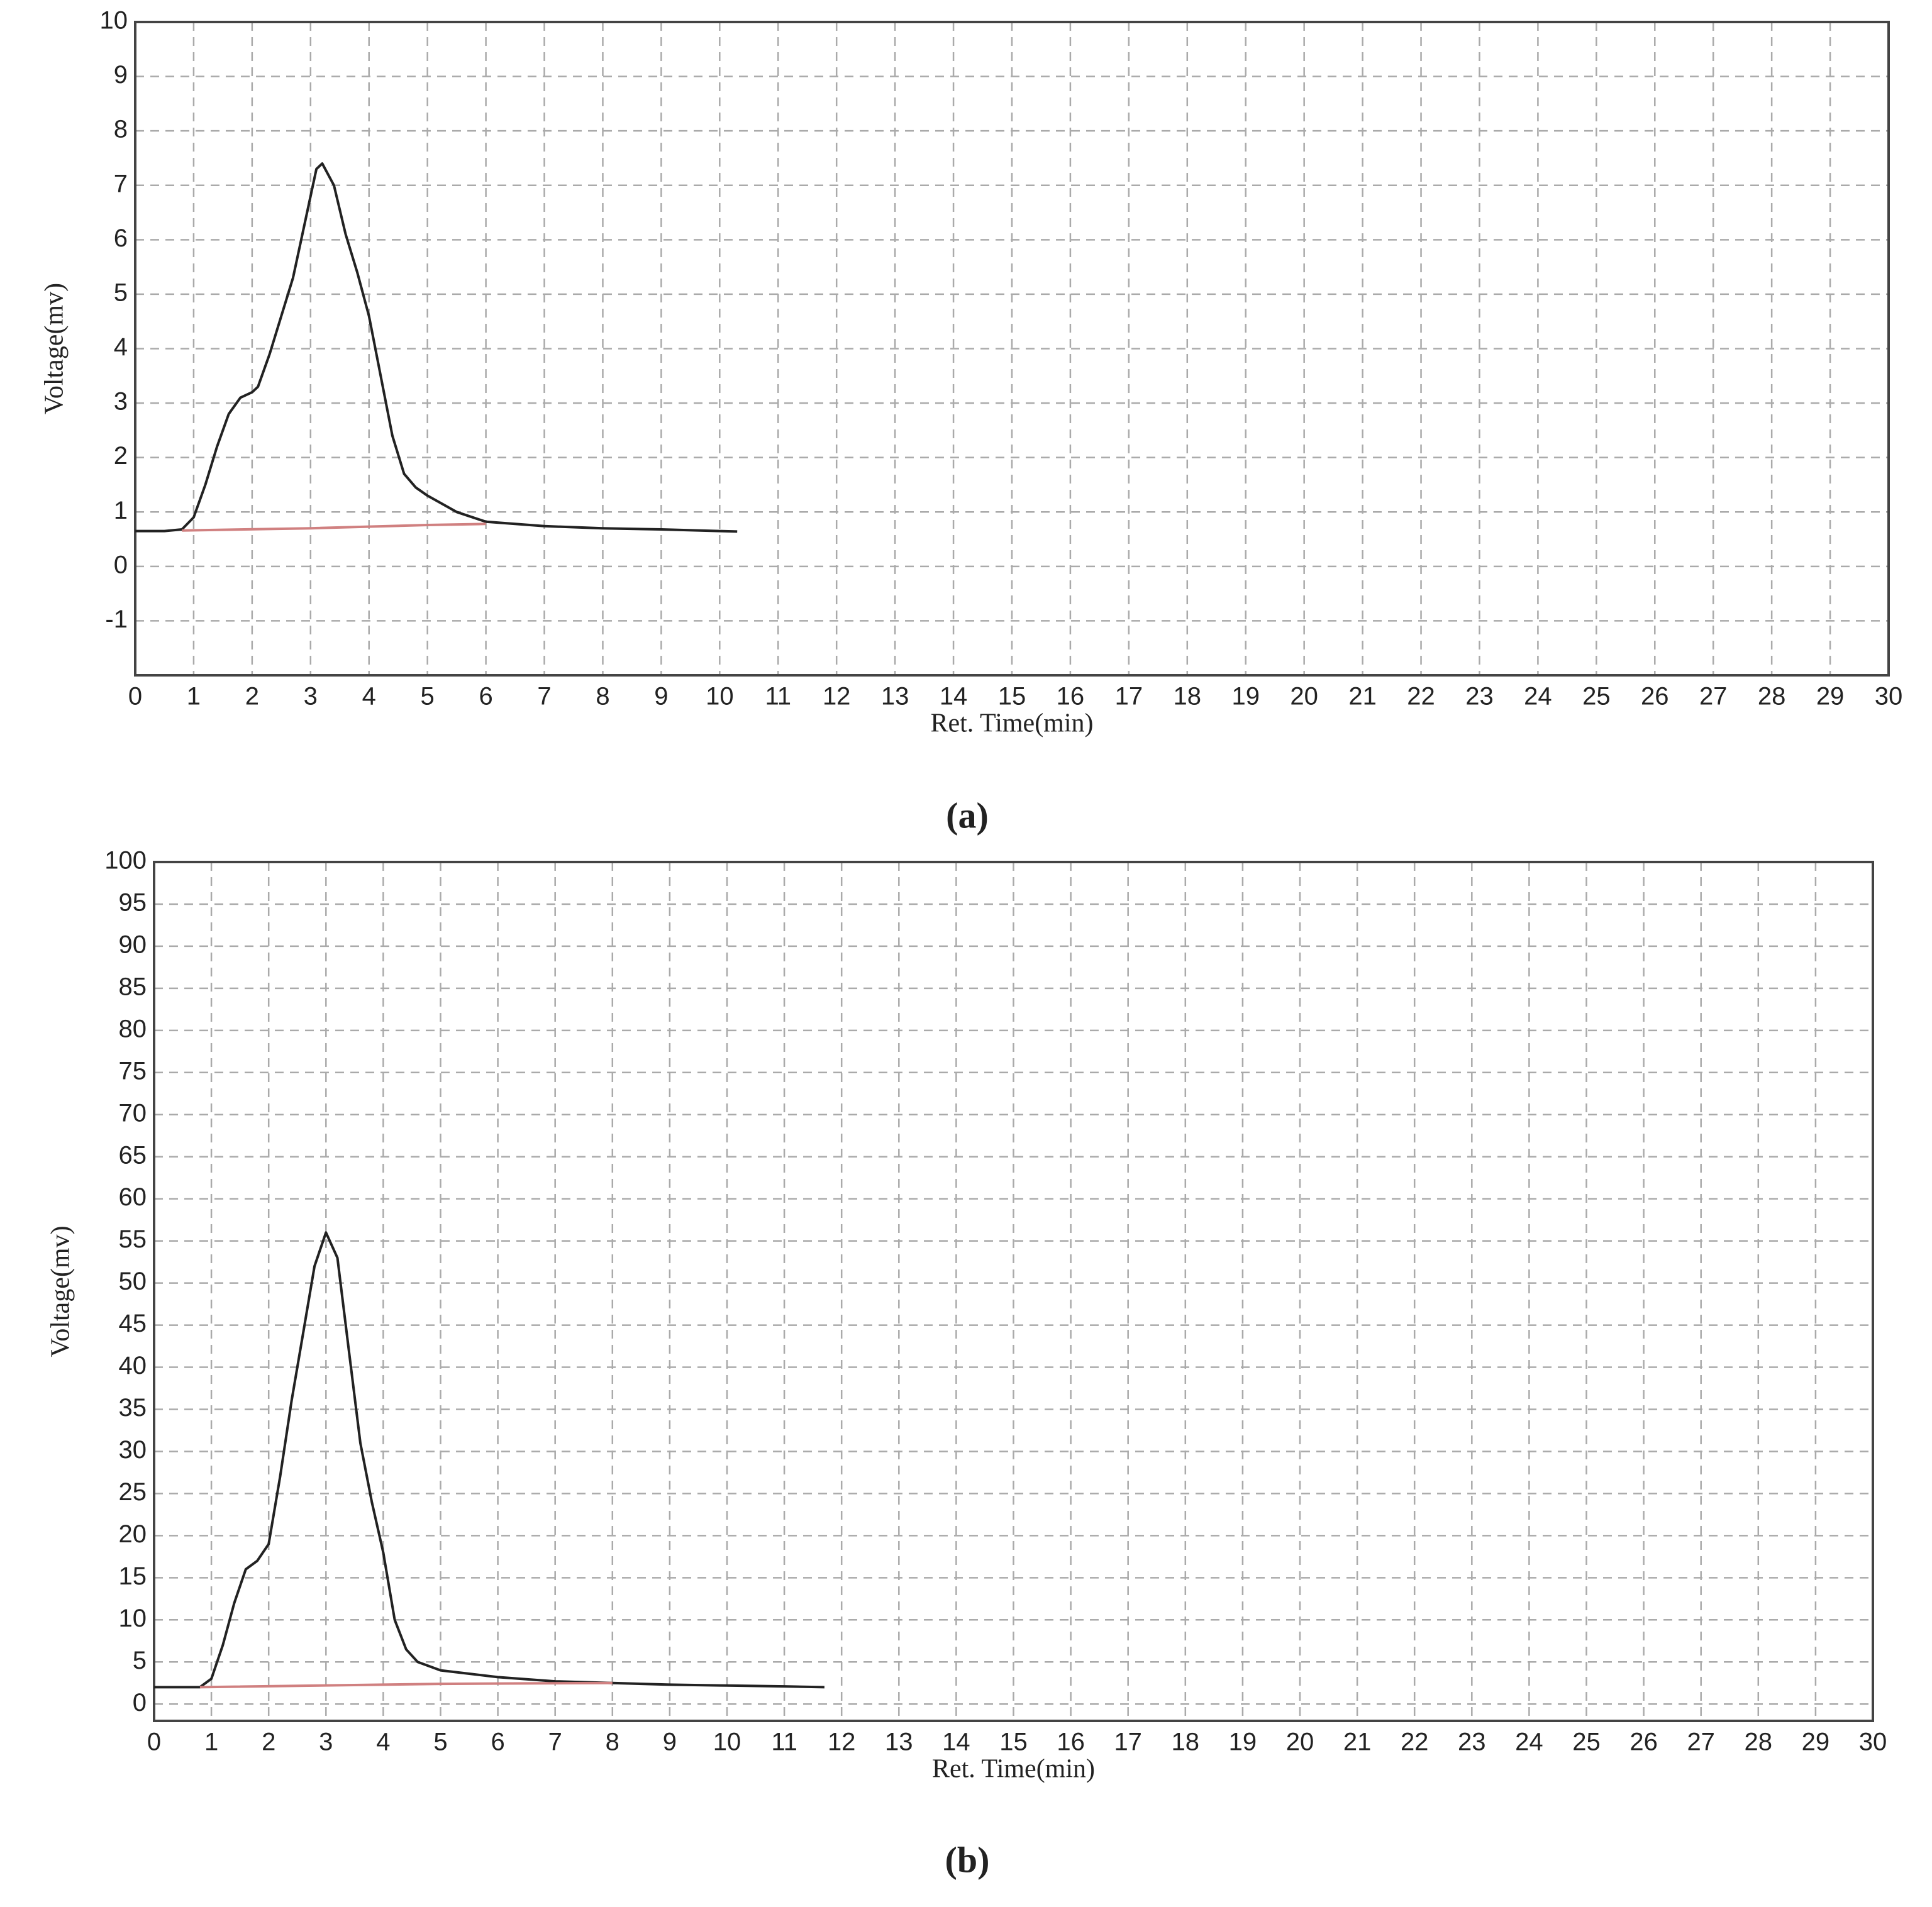  What do you see at coordinates (1362, 697) in the screenshot?
I see `x-tick-label: 21` at bounding box center [1362, 697].